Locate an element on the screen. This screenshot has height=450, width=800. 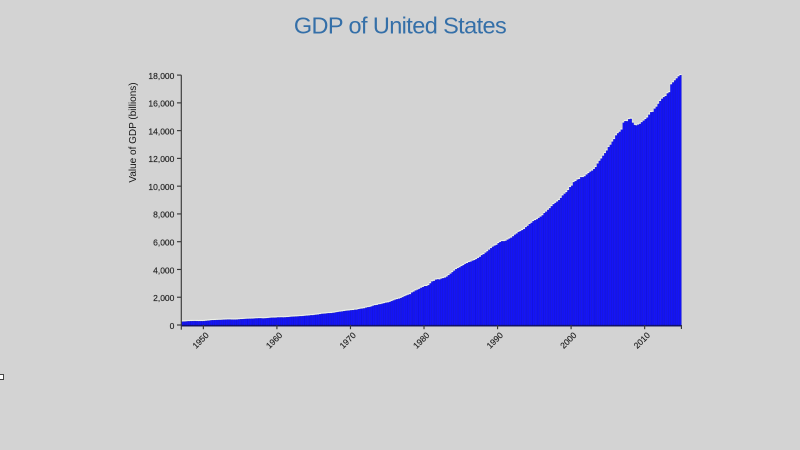
svg-text: 2,000 is located at coordinates (164, 298).